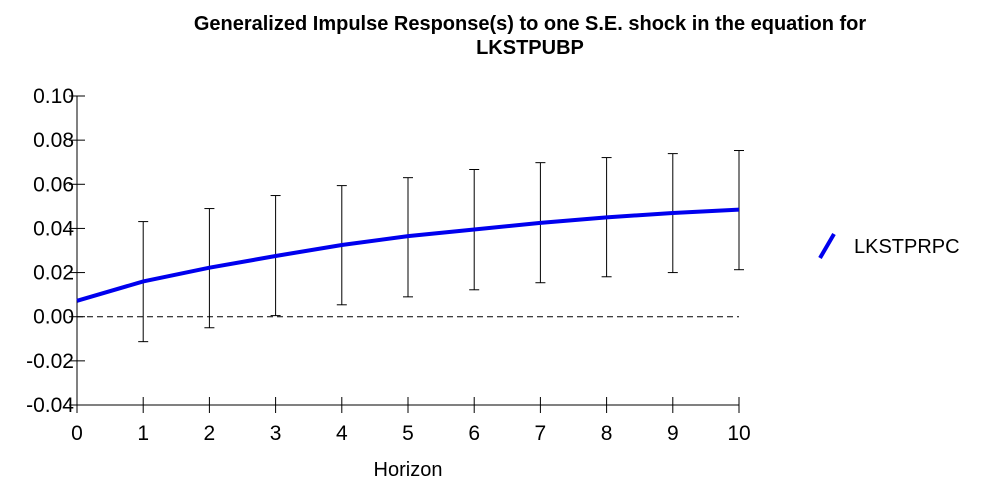 The height and width of the screenshot is (487, 1004). Describe the element at coordinates (408, 433) in the screenshot. I see `x-tick-label: 5` at that location.